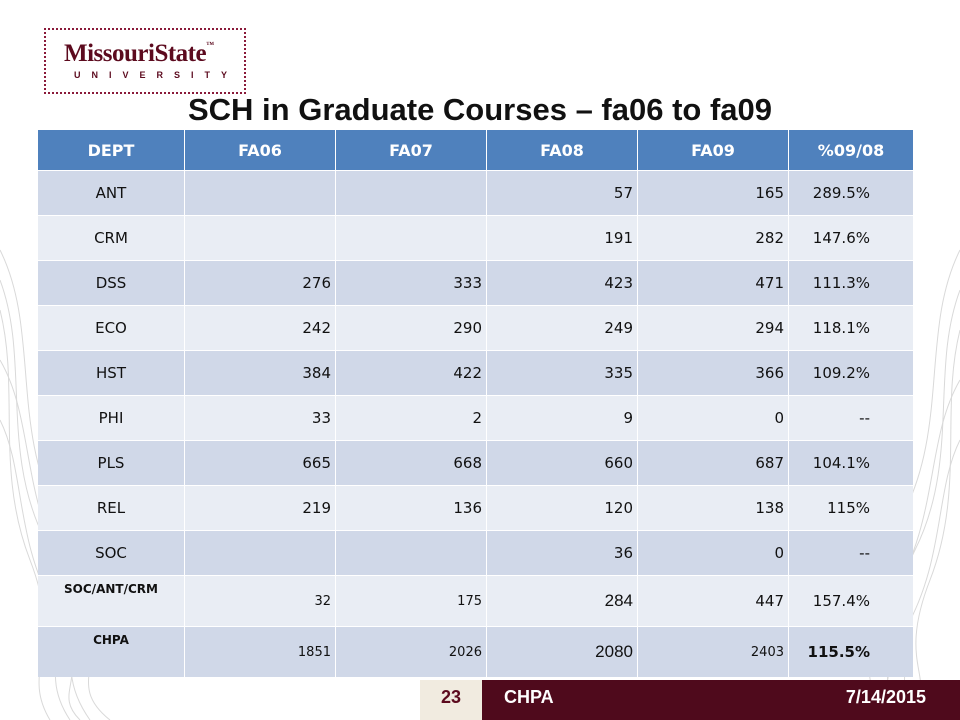 The image size is (960, 720). I want to click on cell-fa09: 294, so click(713, 328).